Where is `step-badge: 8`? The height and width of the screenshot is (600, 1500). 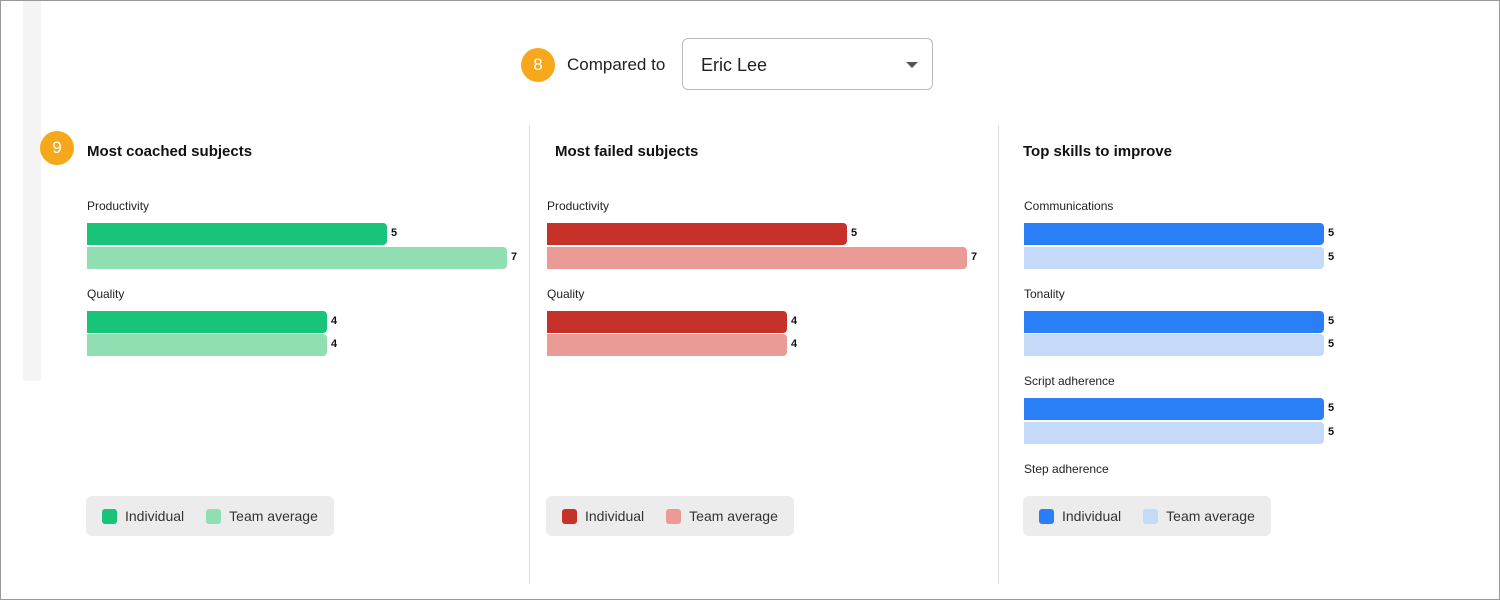
step-badge: 8 is located at coordinates (538, 65).